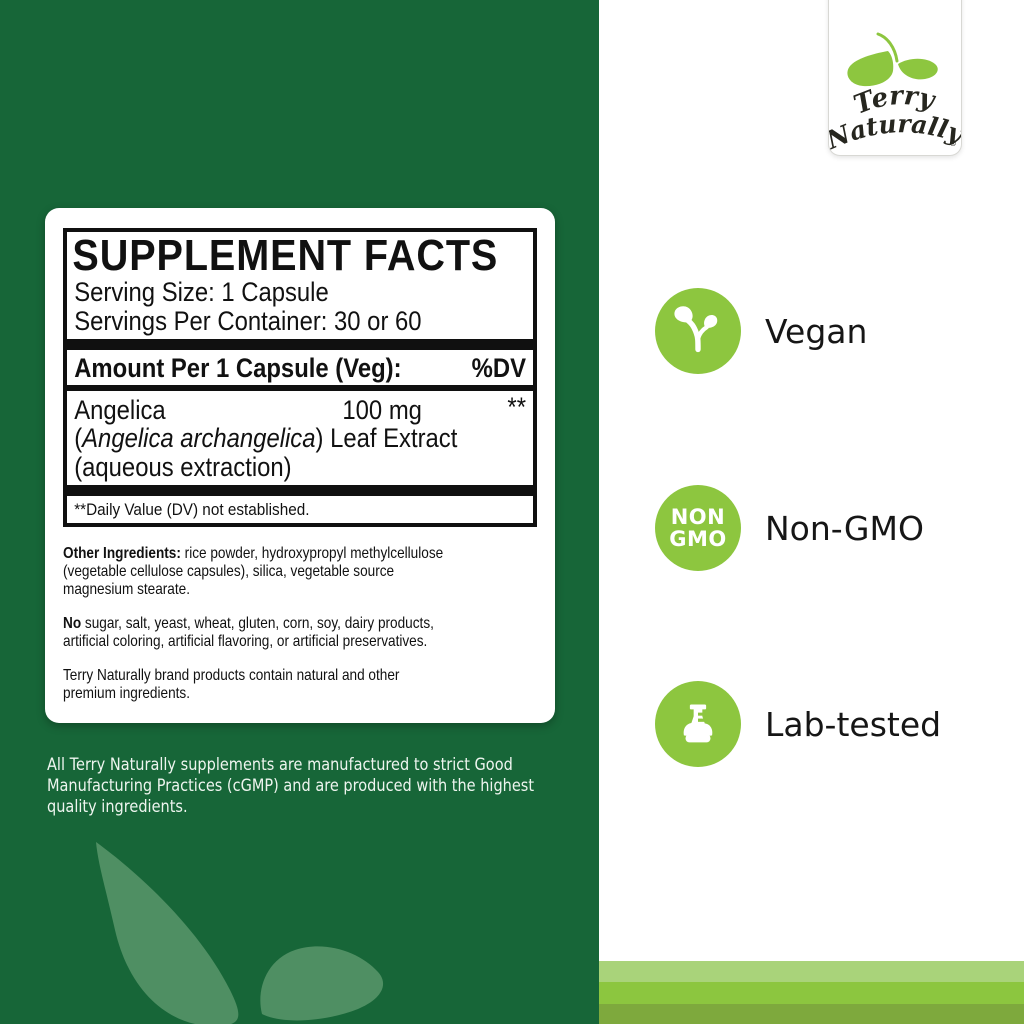 The height and width of the screenshot is (1024, 1024). What do you see at coordinates (300, 408) in the screenshot?
I see `ingredient-row: Angelica 100 mg **` at bounding box center [300, 408].